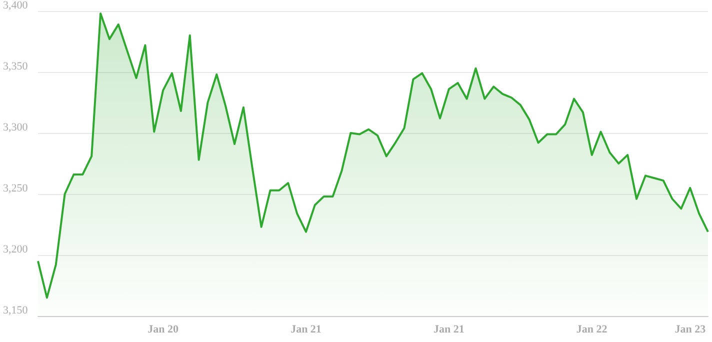 This screenshot has height=342, width=712. I want to click on x-tick-label: Jan 22, so click(592, 330).